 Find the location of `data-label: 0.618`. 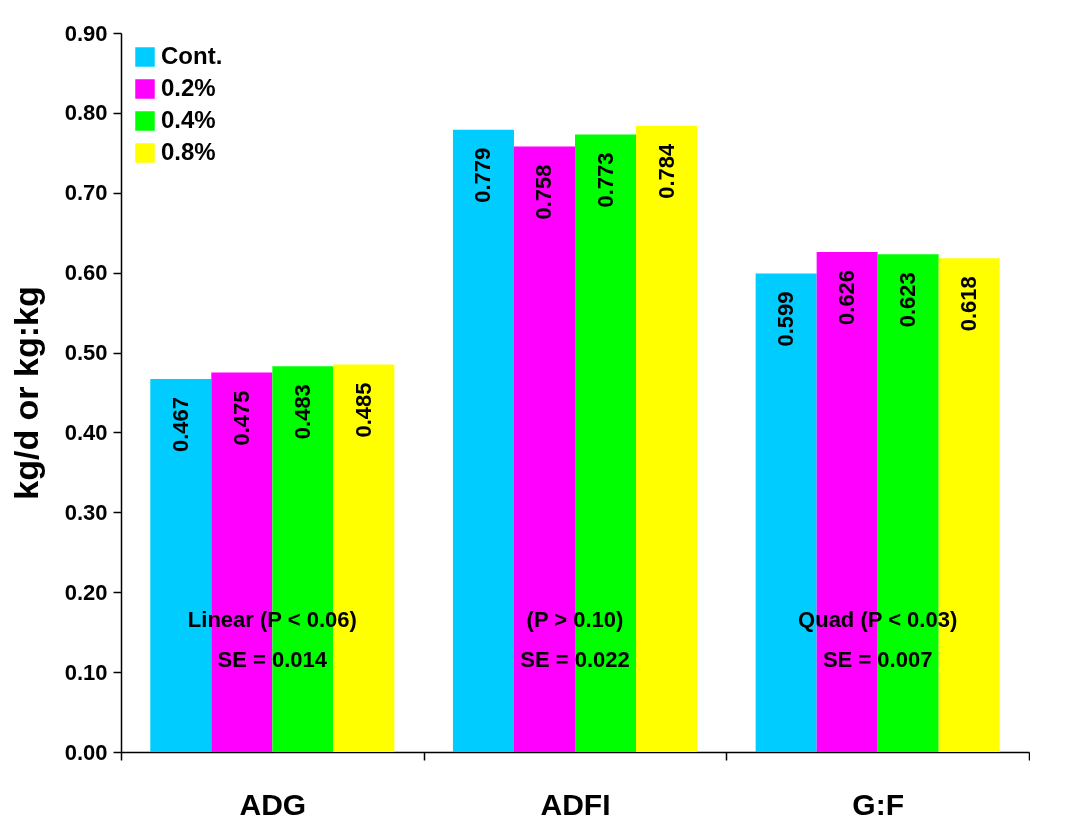

data-label: 0.618 is located at coordinates (969, 304).